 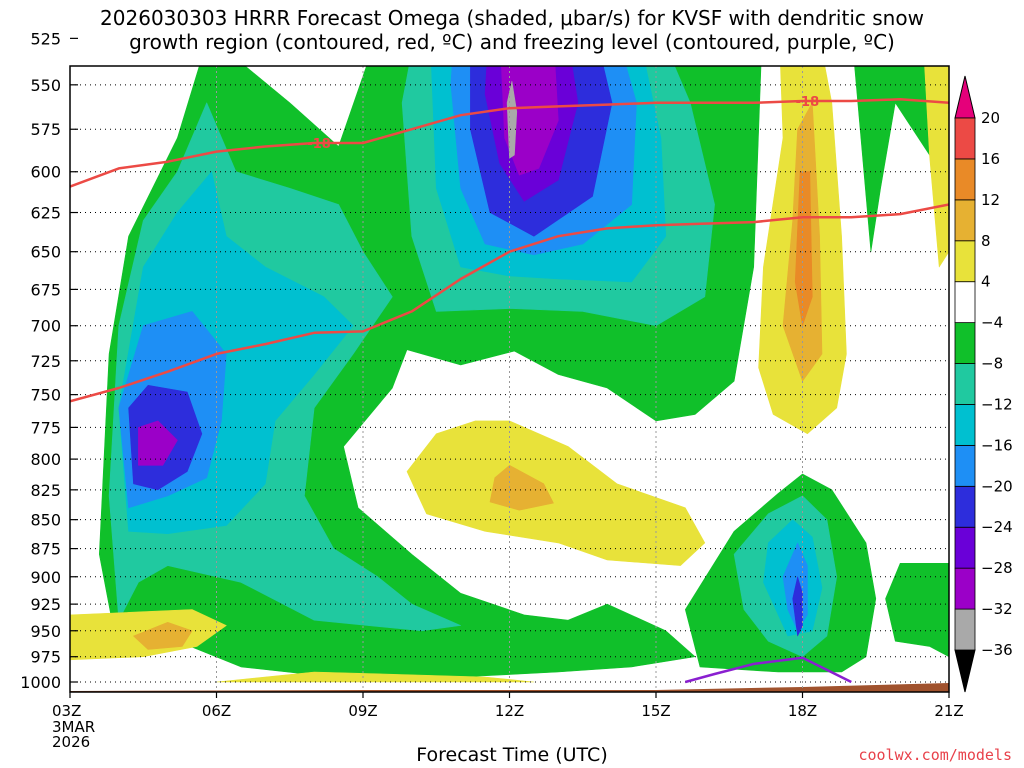 What do you see at coordinates (45, 459) in the screenshot?
I see `y-tick-label-800: 800` at bounding box center [45, 459].